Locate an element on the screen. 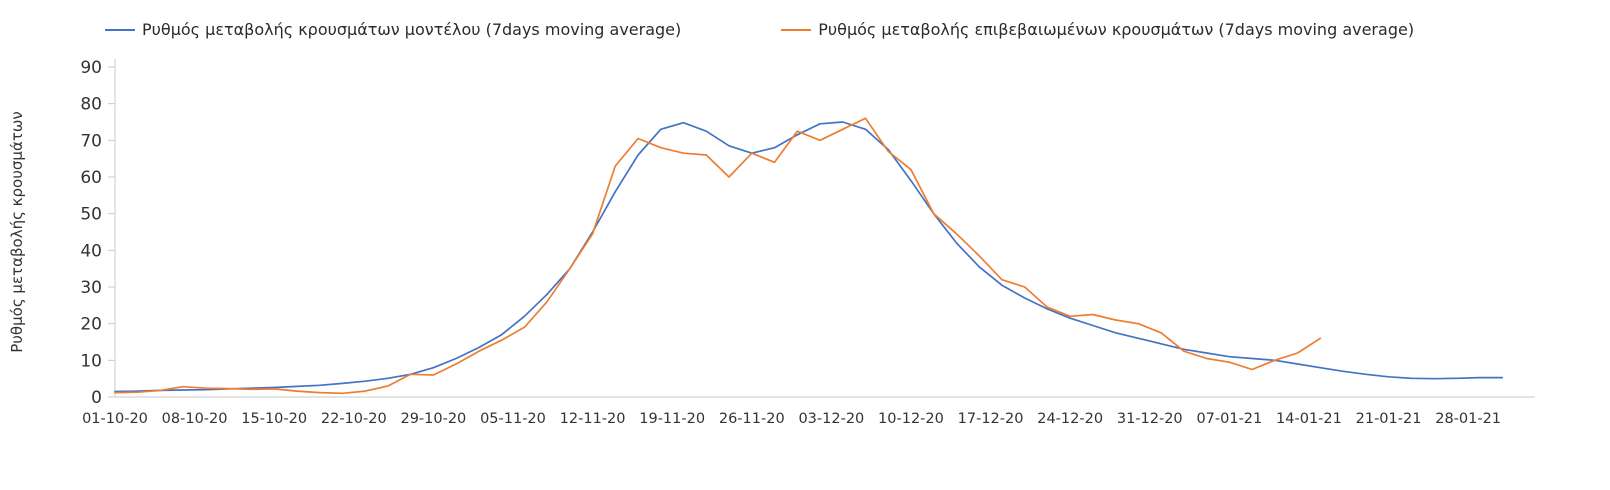 The image size is (1610, 490). x-tick-label: 10-12-20 is located at coordinates (911, 419).